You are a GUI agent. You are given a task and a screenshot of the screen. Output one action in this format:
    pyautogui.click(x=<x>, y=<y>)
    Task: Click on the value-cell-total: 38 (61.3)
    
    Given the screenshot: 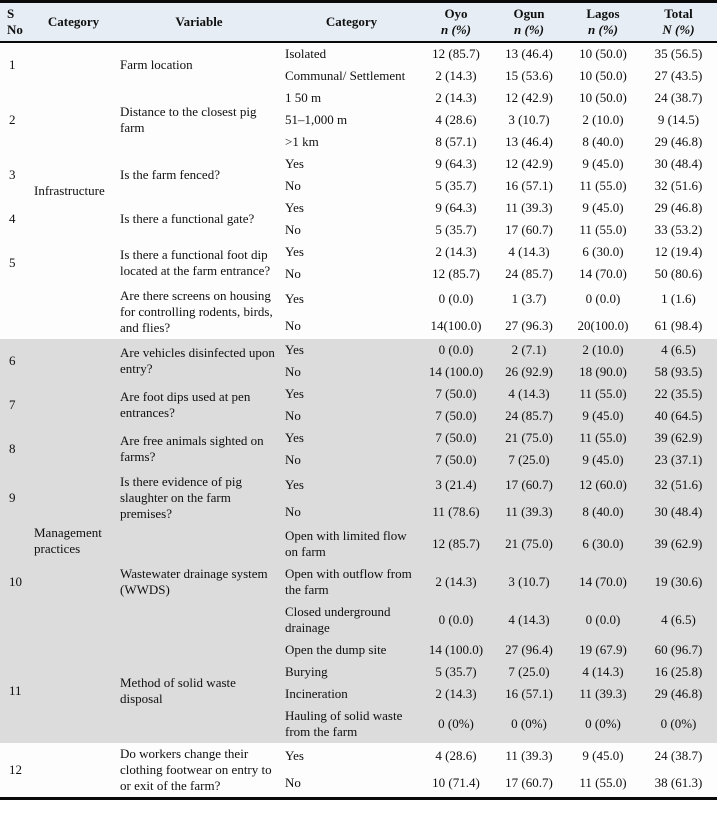 What is the action you would take?
    pyautogui.click(x=678, y=783)
    